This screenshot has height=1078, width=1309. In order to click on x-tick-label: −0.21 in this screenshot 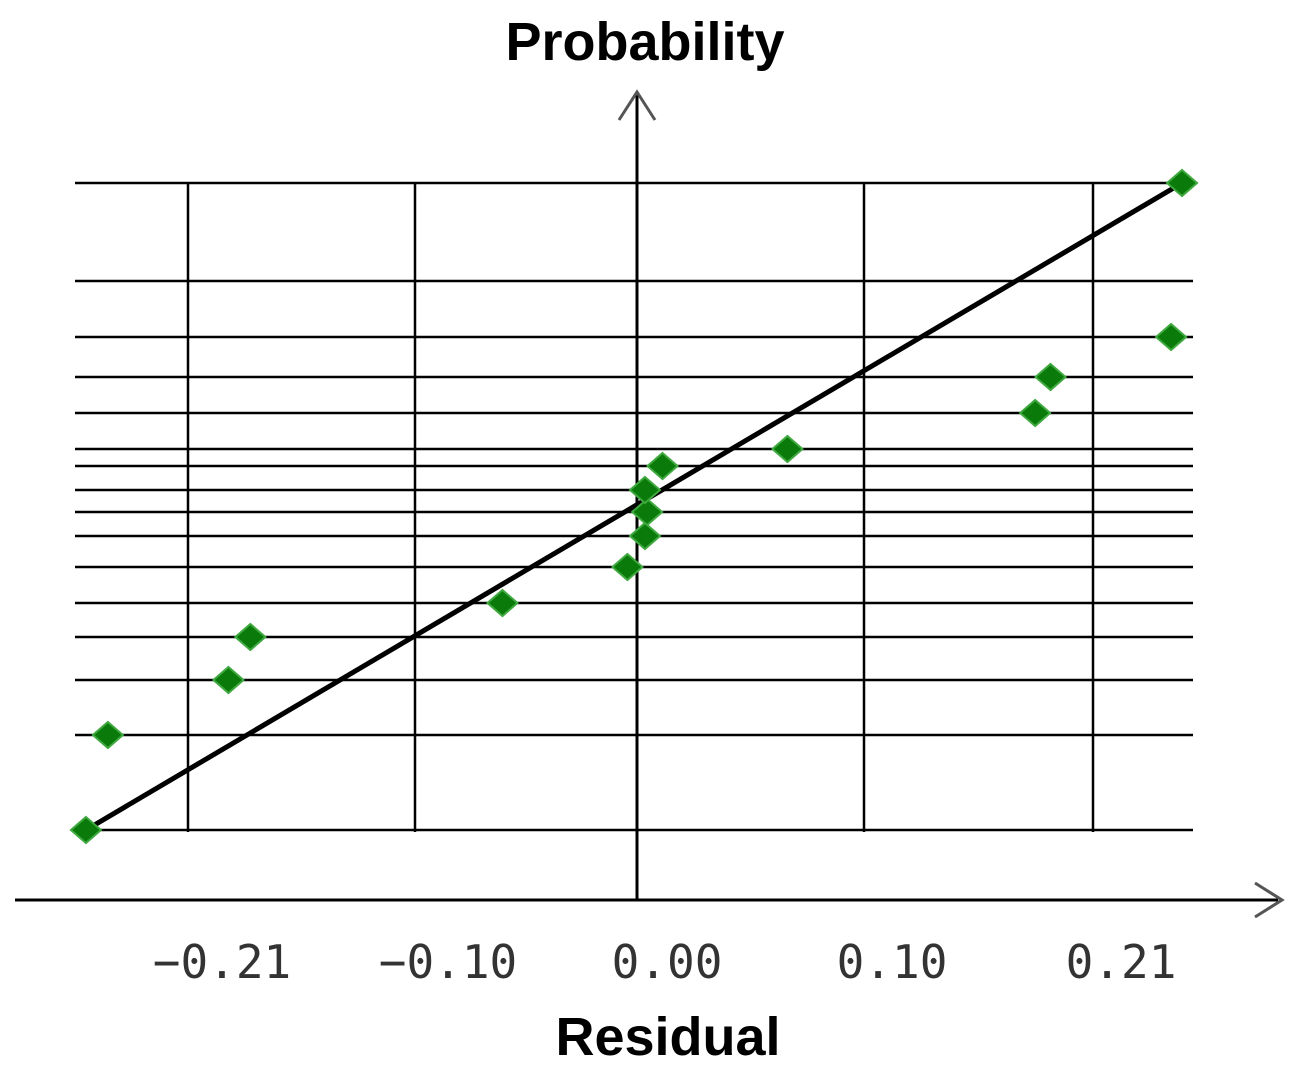, I will do `click(222, 962)`.